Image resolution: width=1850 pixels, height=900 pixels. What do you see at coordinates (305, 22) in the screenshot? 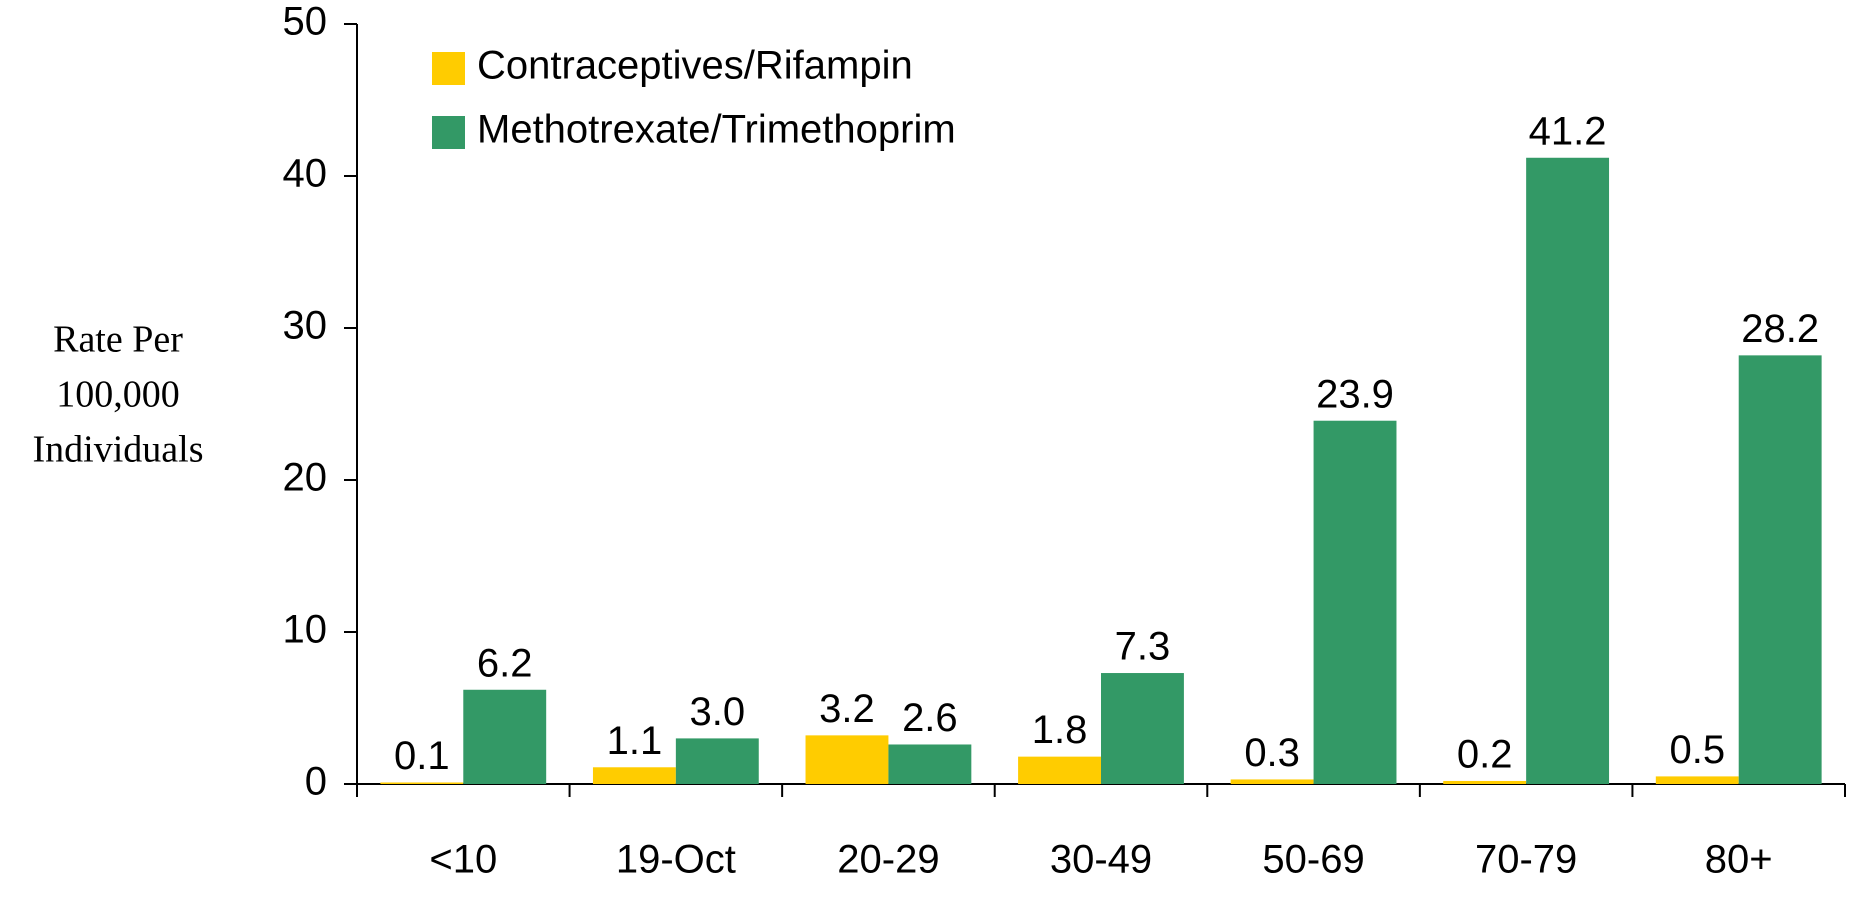
I see `y-tick-label: 50` at bounding box center [305, 22].